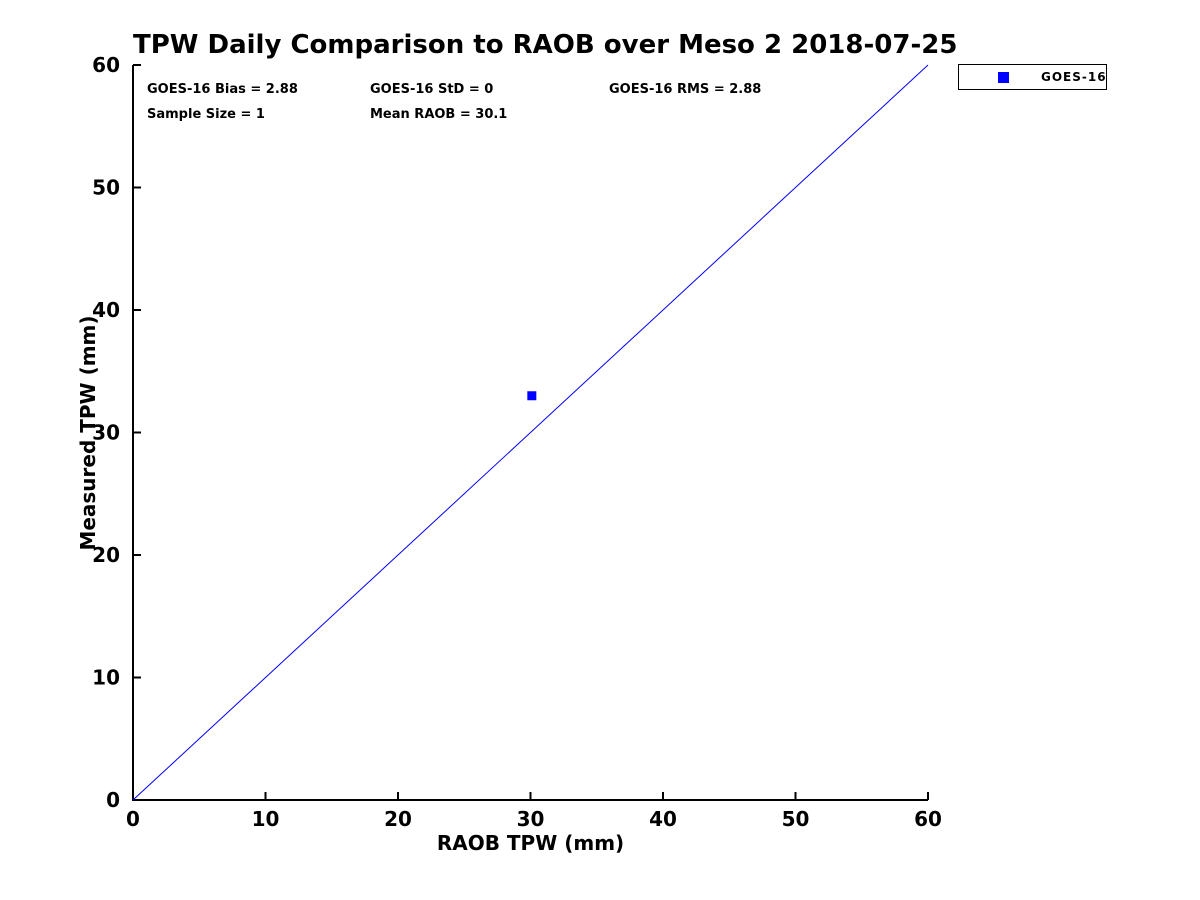 The width and height of the screenshot is (1200, 900). I want to click on stat-bias: GOES-16 Bias = 2.88, so click(222, 89).